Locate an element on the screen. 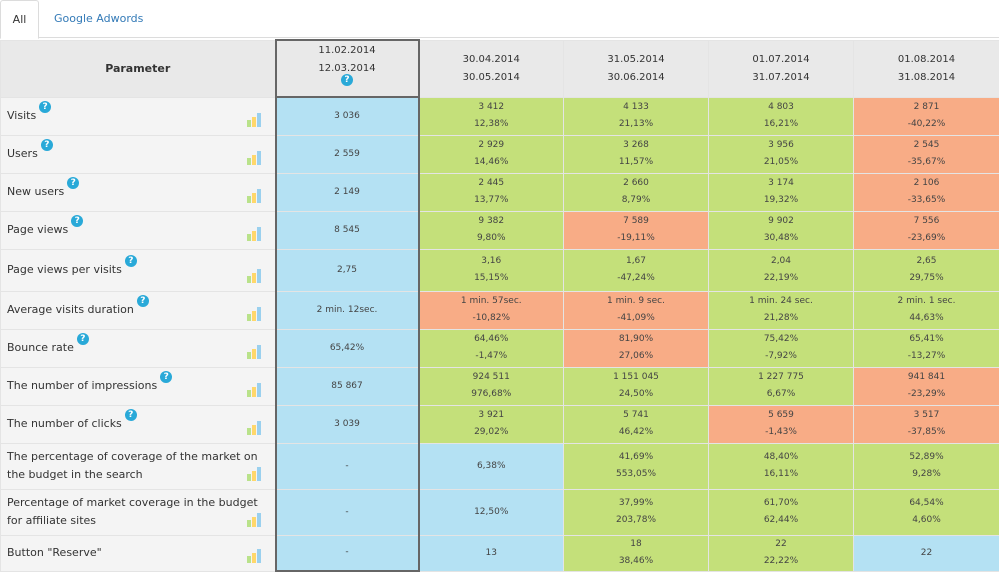  cell-value: 18 is located at coordinates (636, 544).